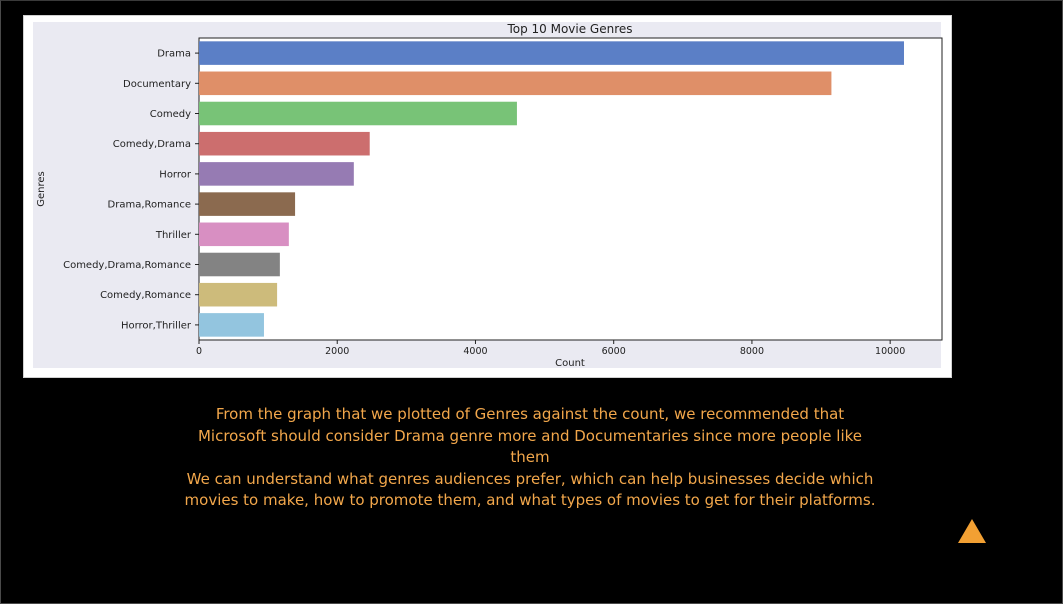  Describe the element at coordinates (199, 351) in the screenshot. I see `x-tick-label: 0` at that location.